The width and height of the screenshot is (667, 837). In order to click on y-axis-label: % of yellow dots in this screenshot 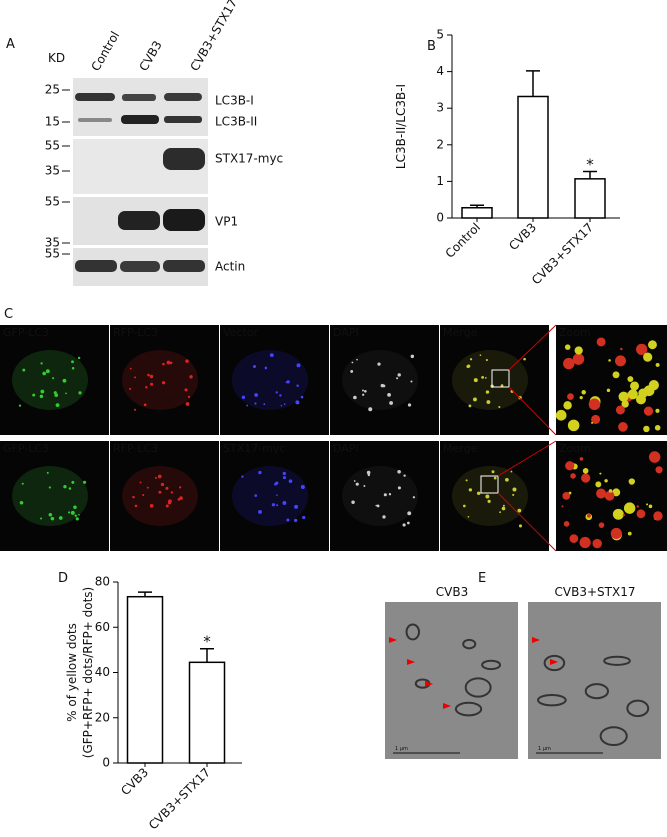, I will do `click(72, 672)`.